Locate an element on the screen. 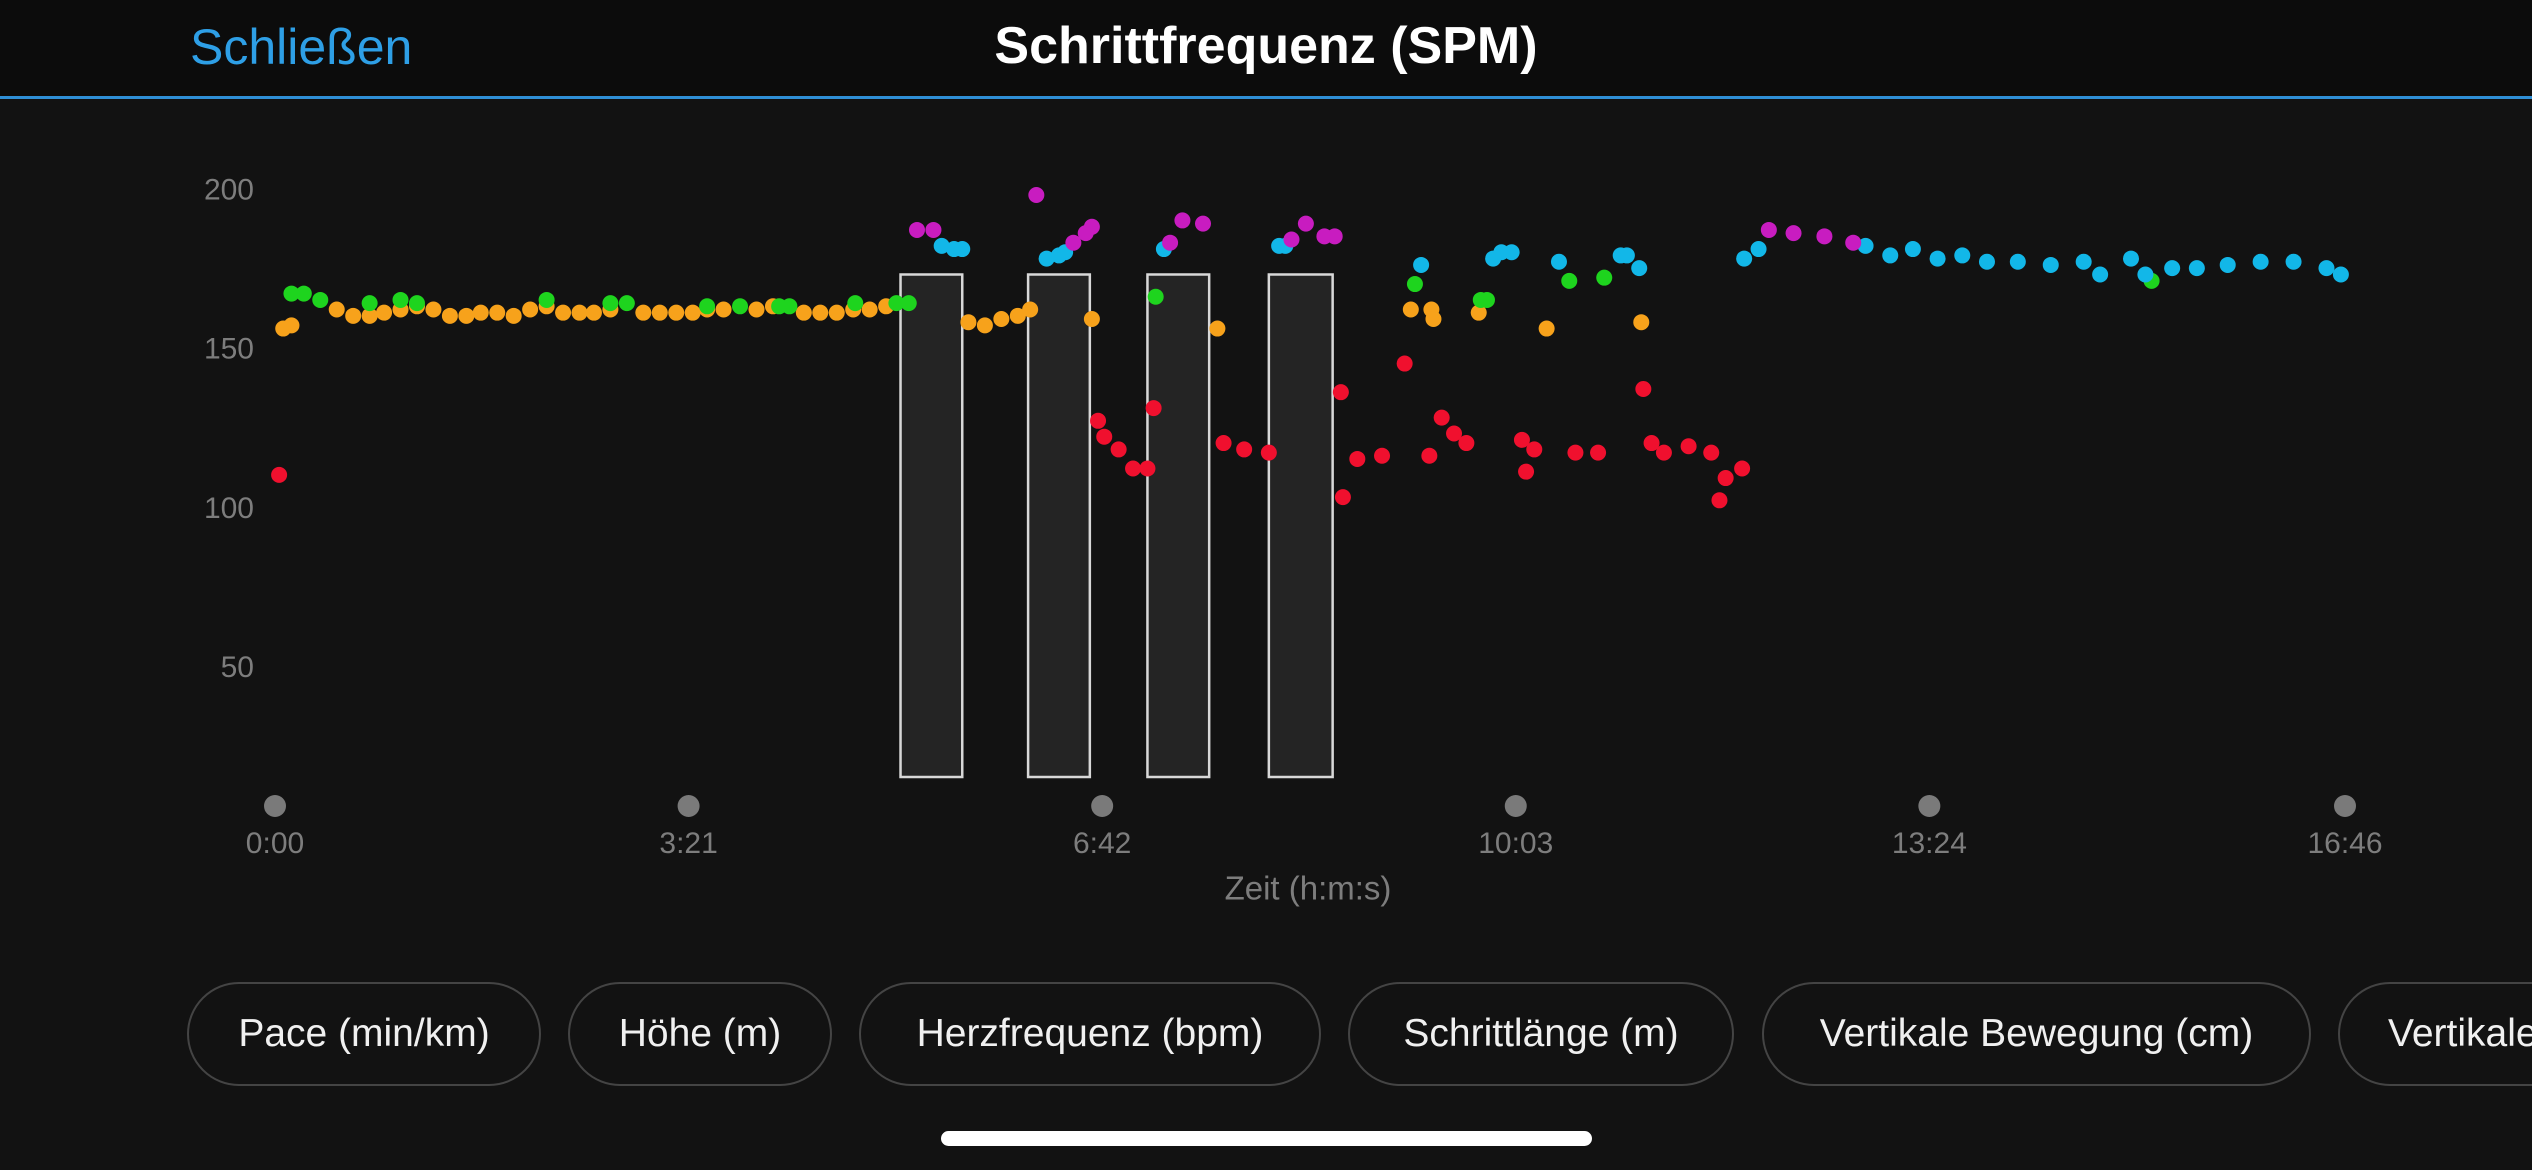 The width and height of the screenshot is (2532, 1170). close-button: Schließen is located at coordinates (301, 47).